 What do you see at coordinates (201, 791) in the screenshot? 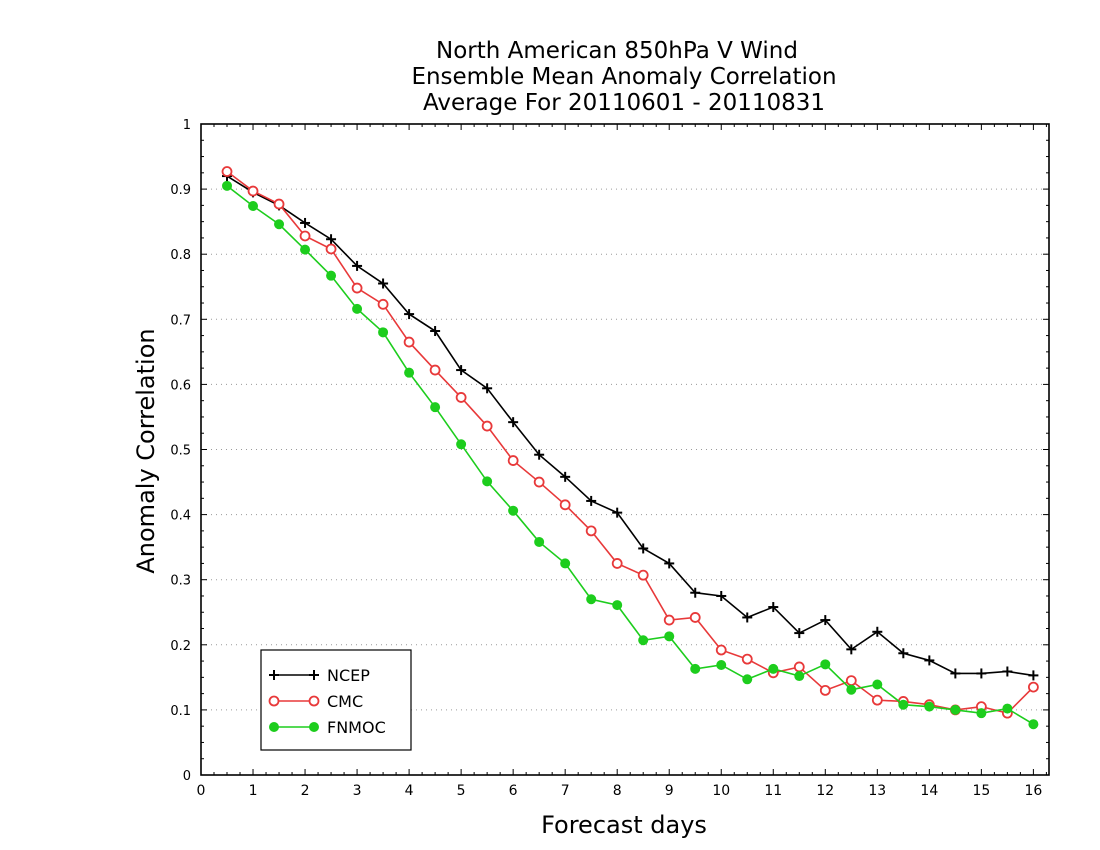
I see `x-tick-label: 0` at bounding box center [201, 791].